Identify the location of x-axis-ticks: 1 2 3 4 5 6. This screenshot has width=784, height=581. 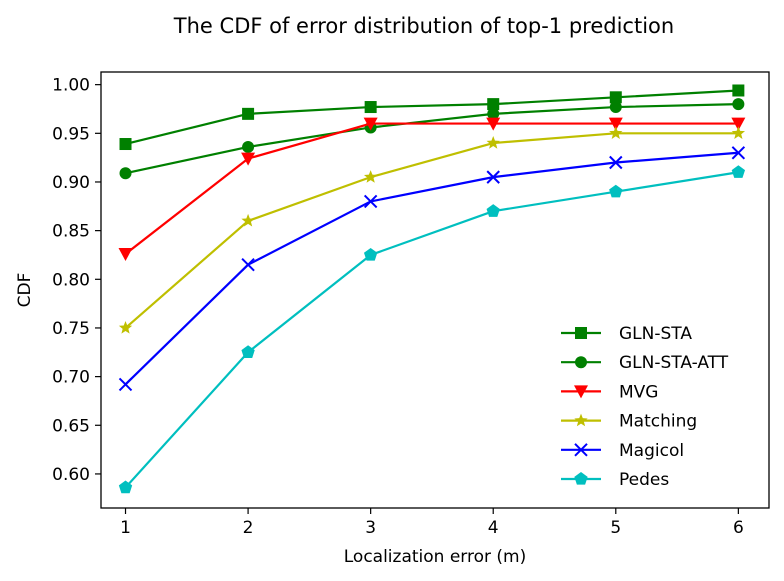
(432, 523).